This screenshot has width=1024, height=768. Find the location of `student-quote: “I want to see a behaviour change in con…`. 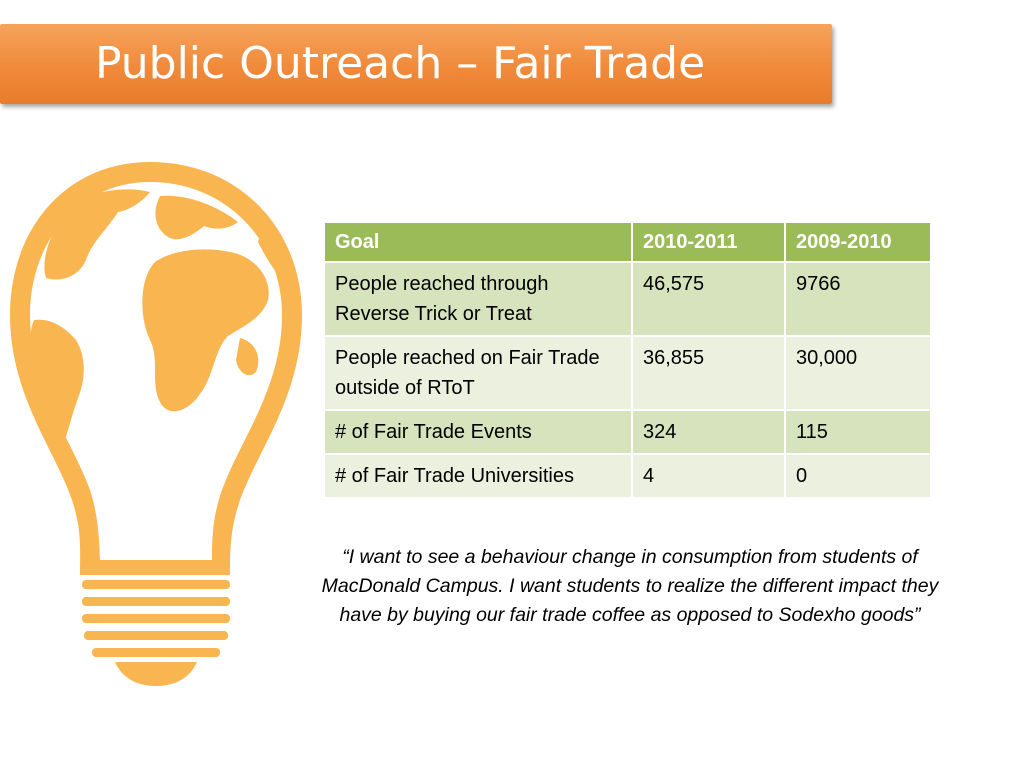

student-quote: “I want to see a behaviour change in con… is located at coordinates (630, 586).